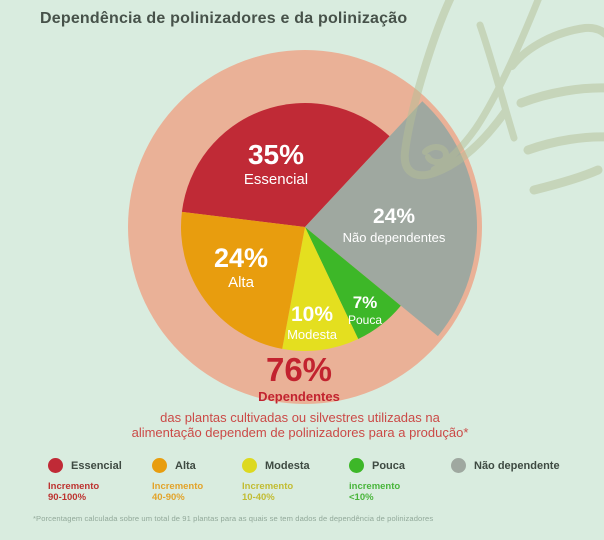 This screenshot has height=540, width=604. I want to click on legend-increment-modesta: Incremento 10-40%, so click(268, 492).